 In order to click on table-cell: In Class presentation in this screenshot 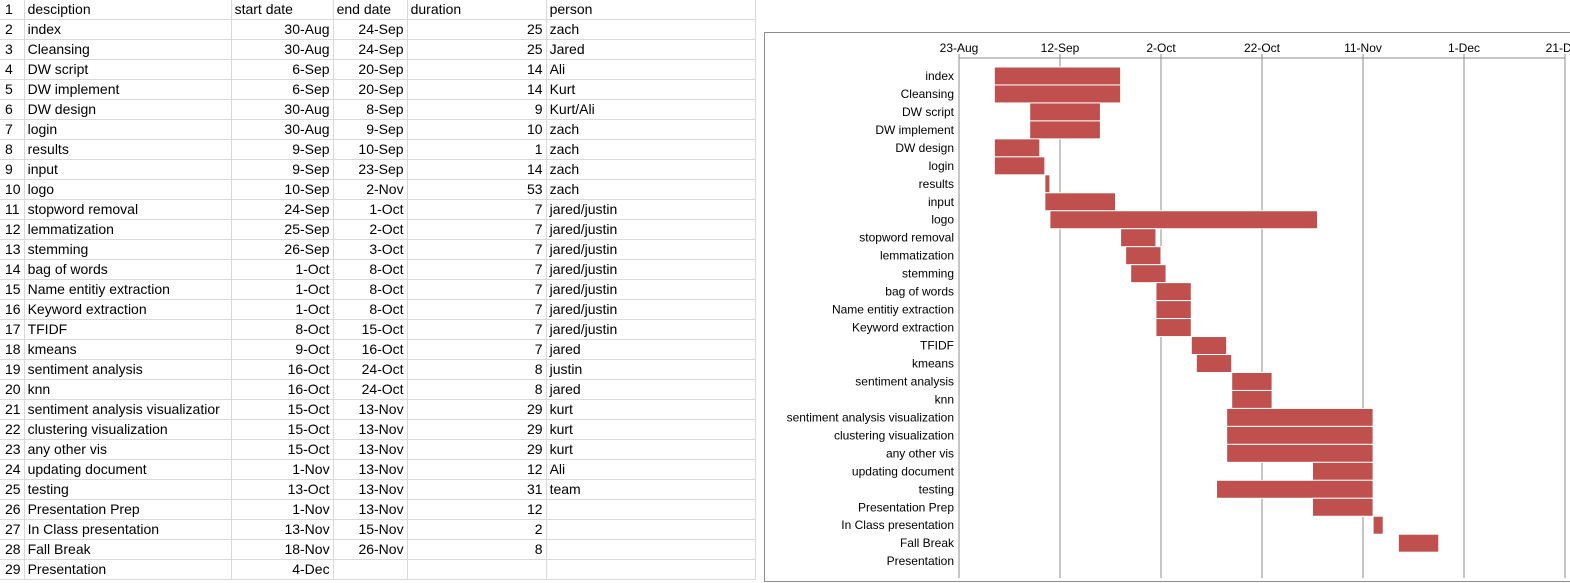, I will do `click(128, 529)`.